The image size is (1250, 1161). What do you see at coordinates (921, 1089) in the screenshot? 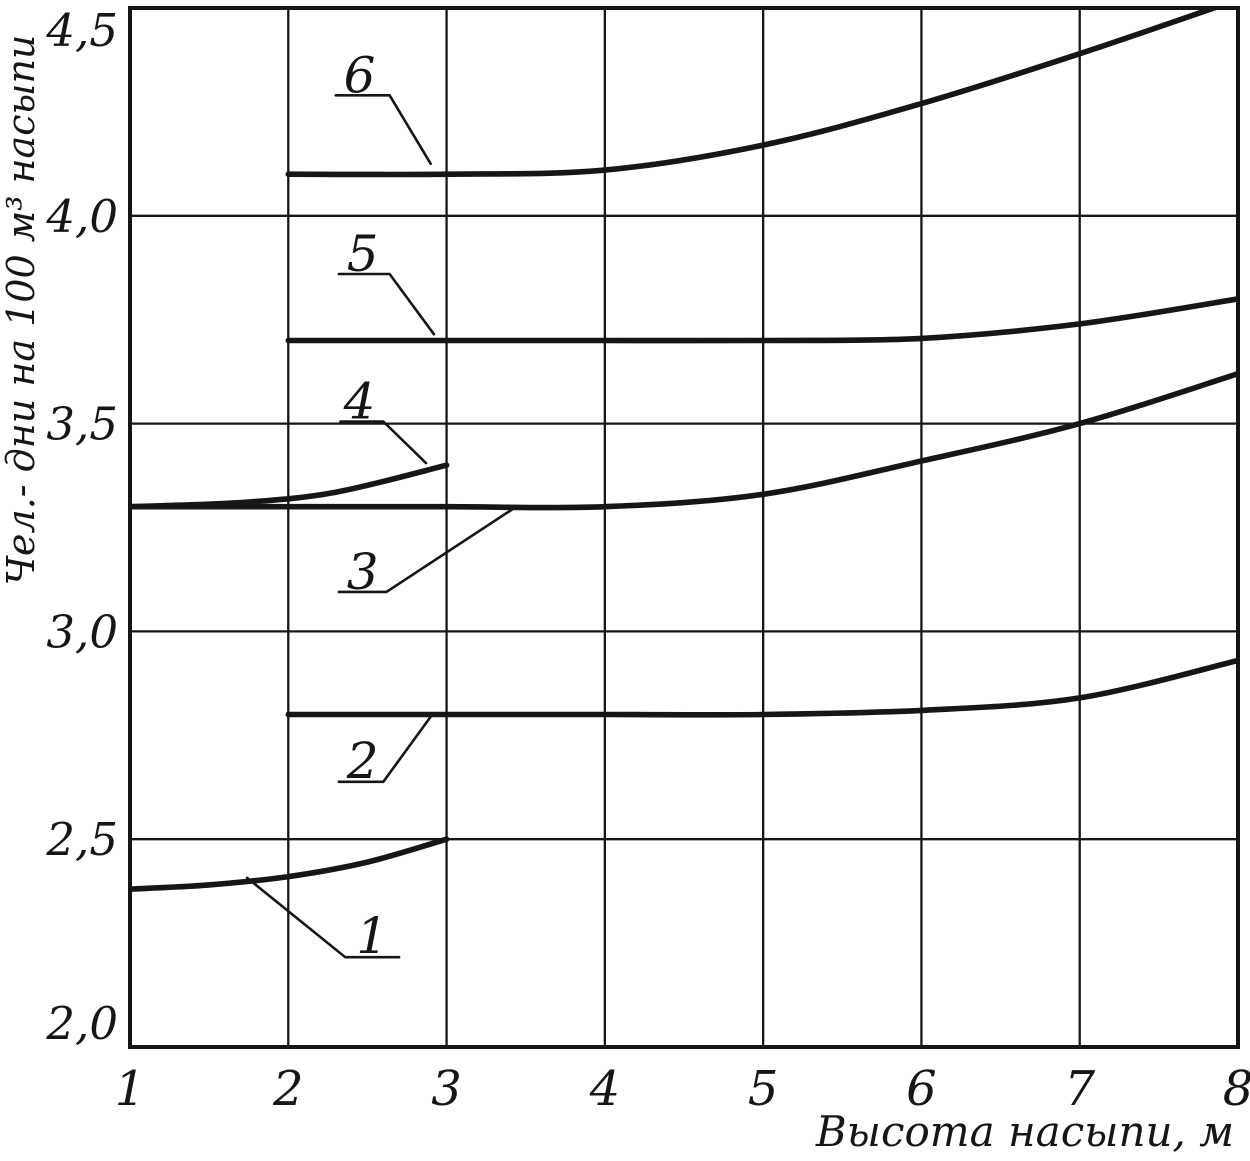
I see `x-tick-label-6: 6` at bounding box center [921, 1089].